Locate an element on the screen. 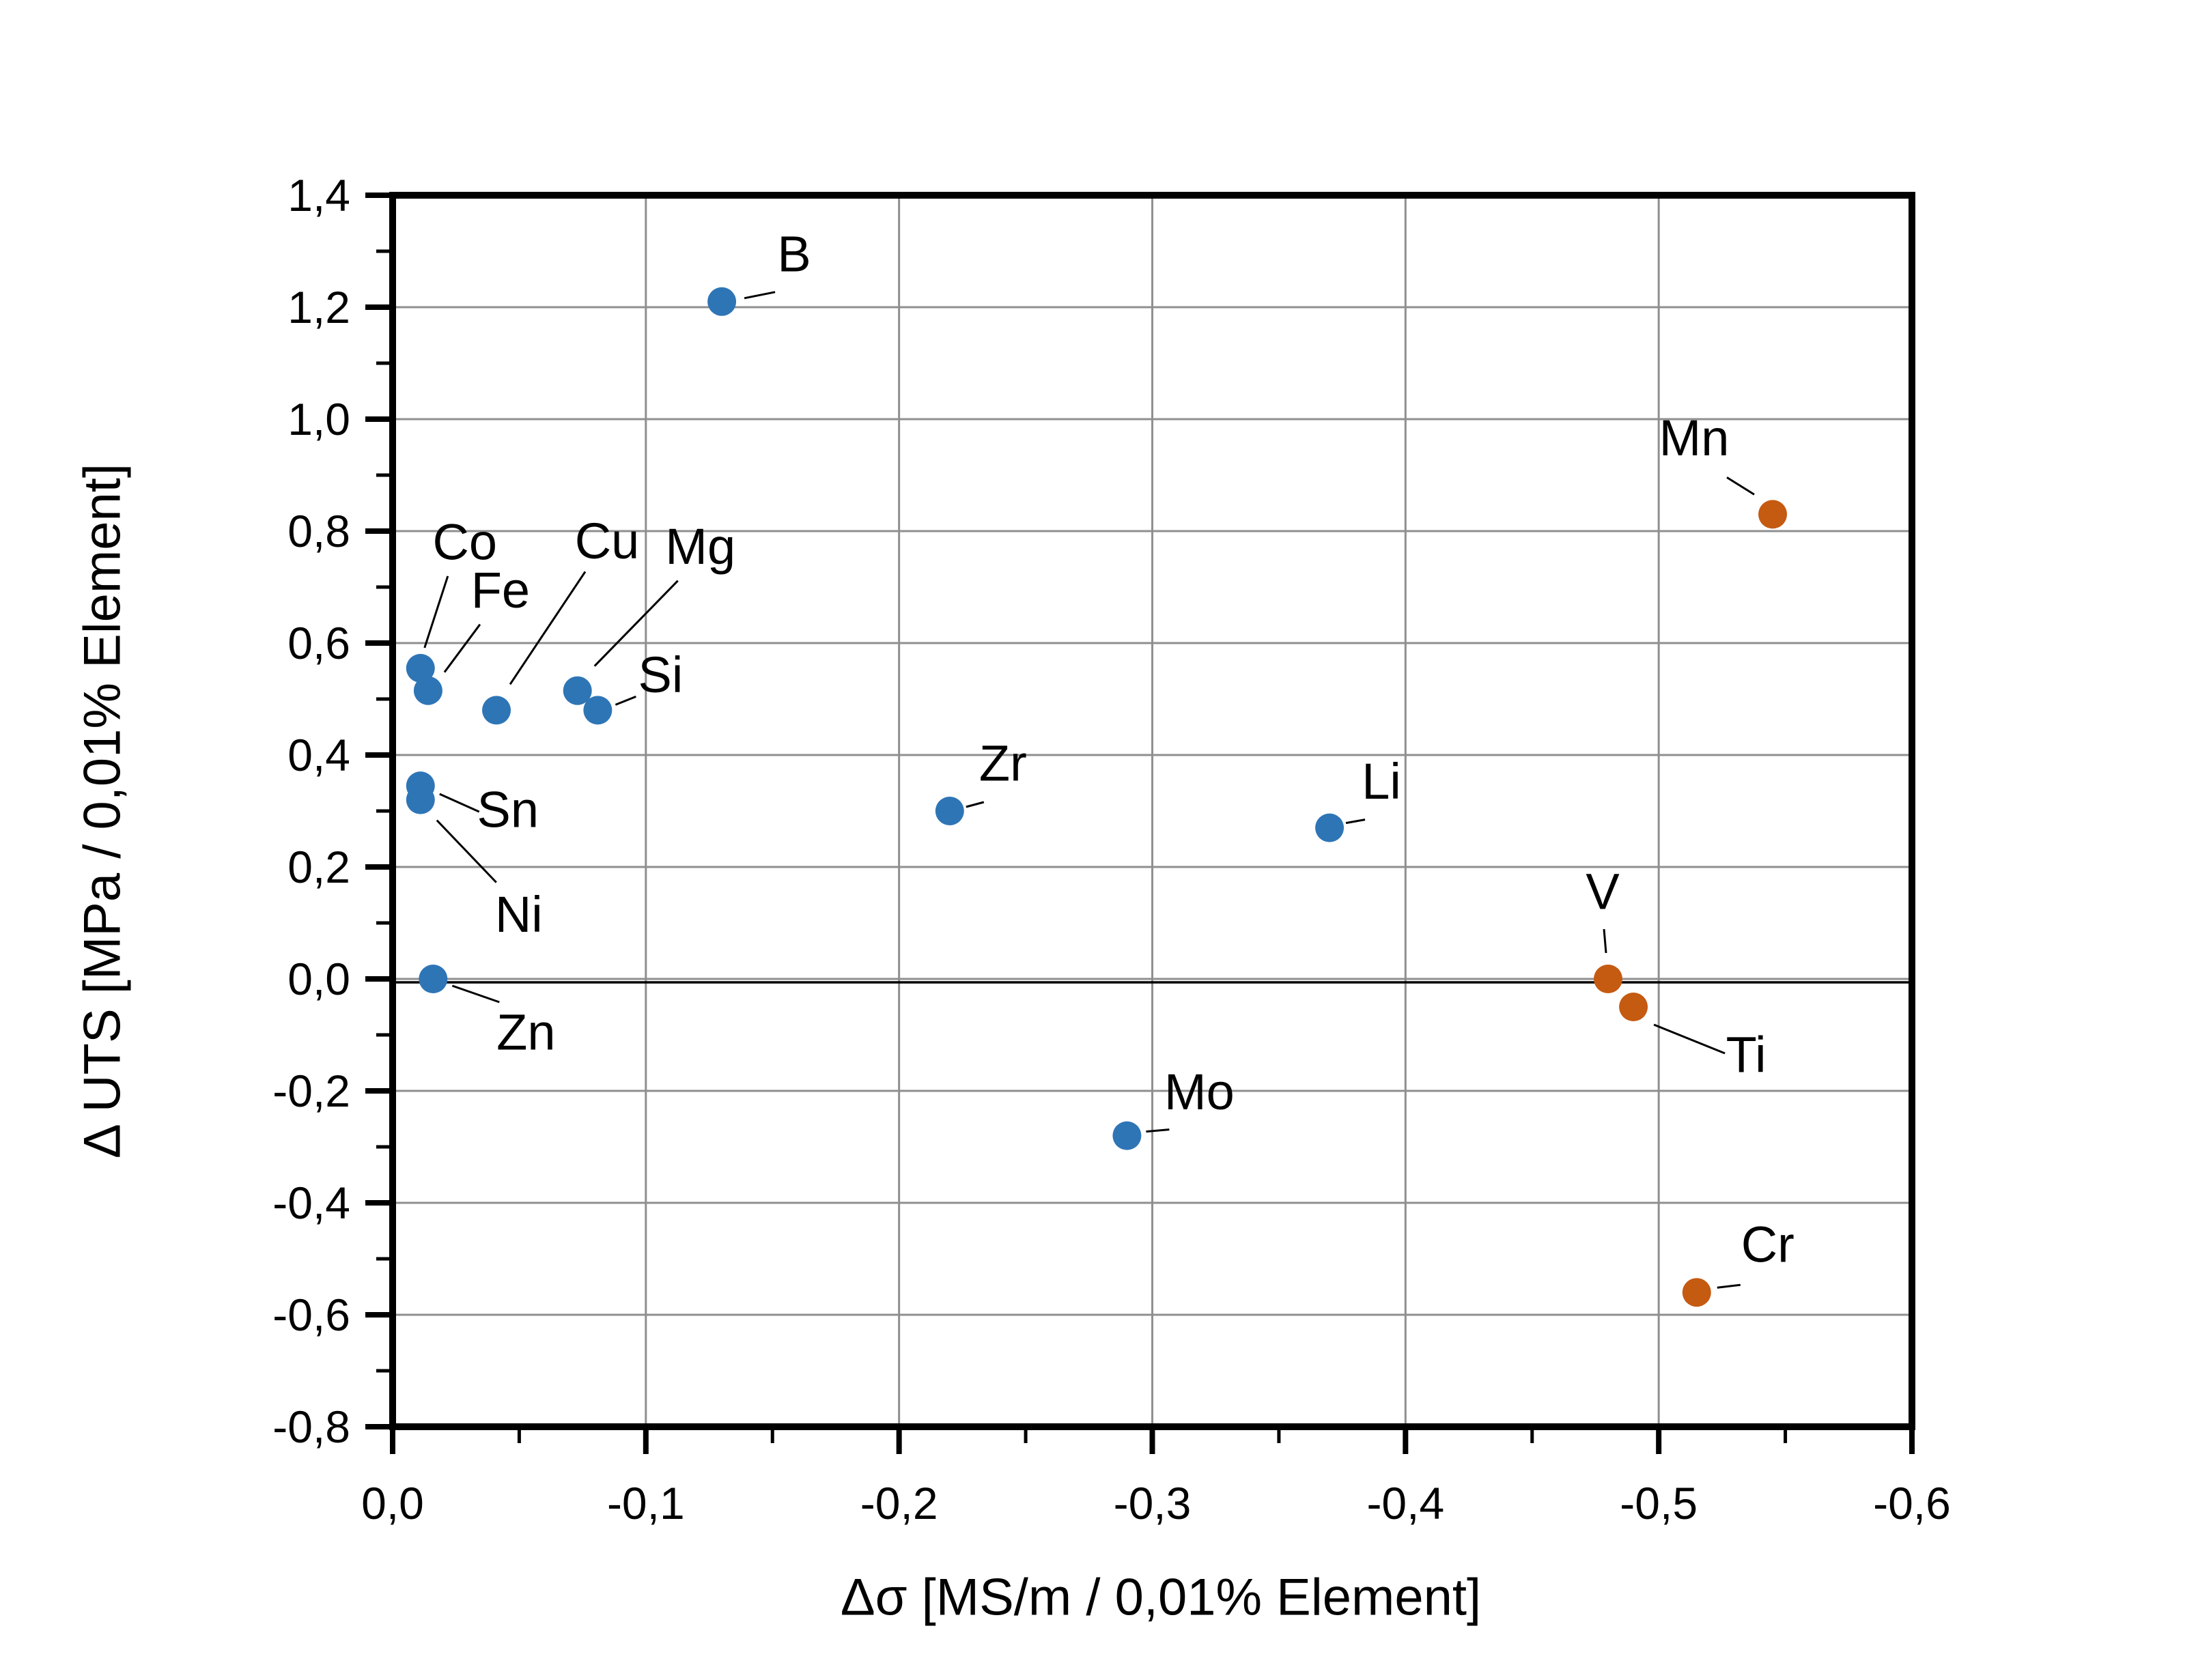  y-tick-label: 0,8 is located at coordinates (318, 531).